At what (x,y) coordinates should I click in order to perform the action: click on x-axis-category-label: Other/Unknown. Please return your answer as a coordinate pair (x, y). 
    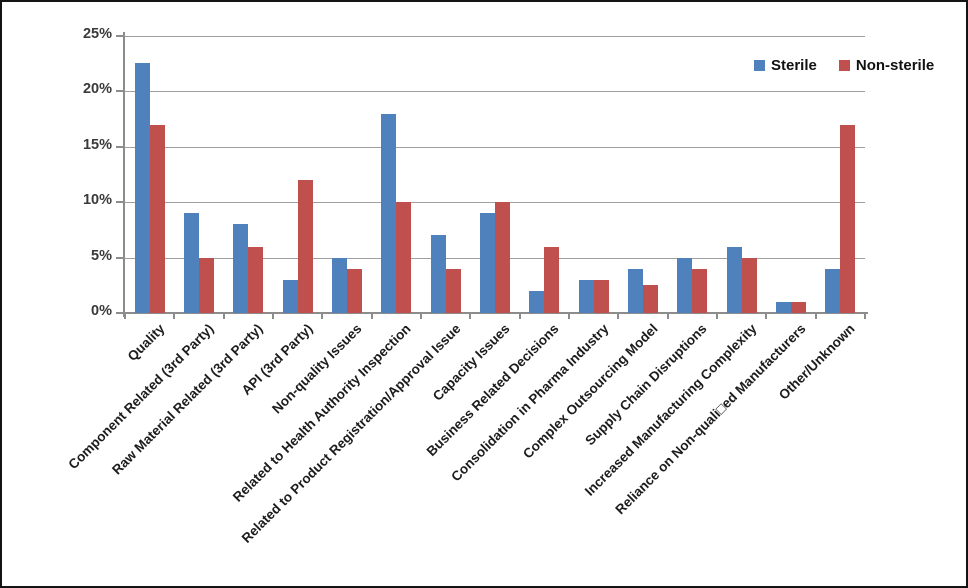
    Looking at the image, I should click on (816, 362).